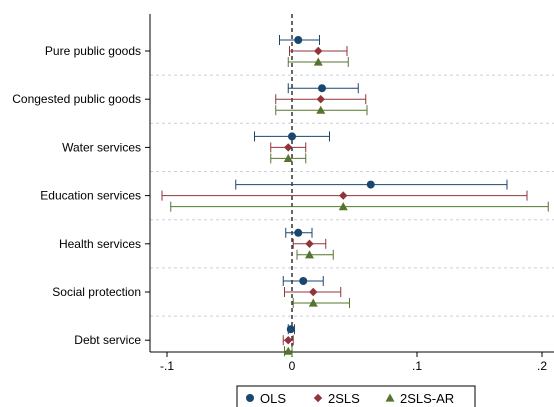 The image size is (554, 407). Describe the element at coordinates (250, 398) in the screenshot. I see `legend-marker-ols` at that location.